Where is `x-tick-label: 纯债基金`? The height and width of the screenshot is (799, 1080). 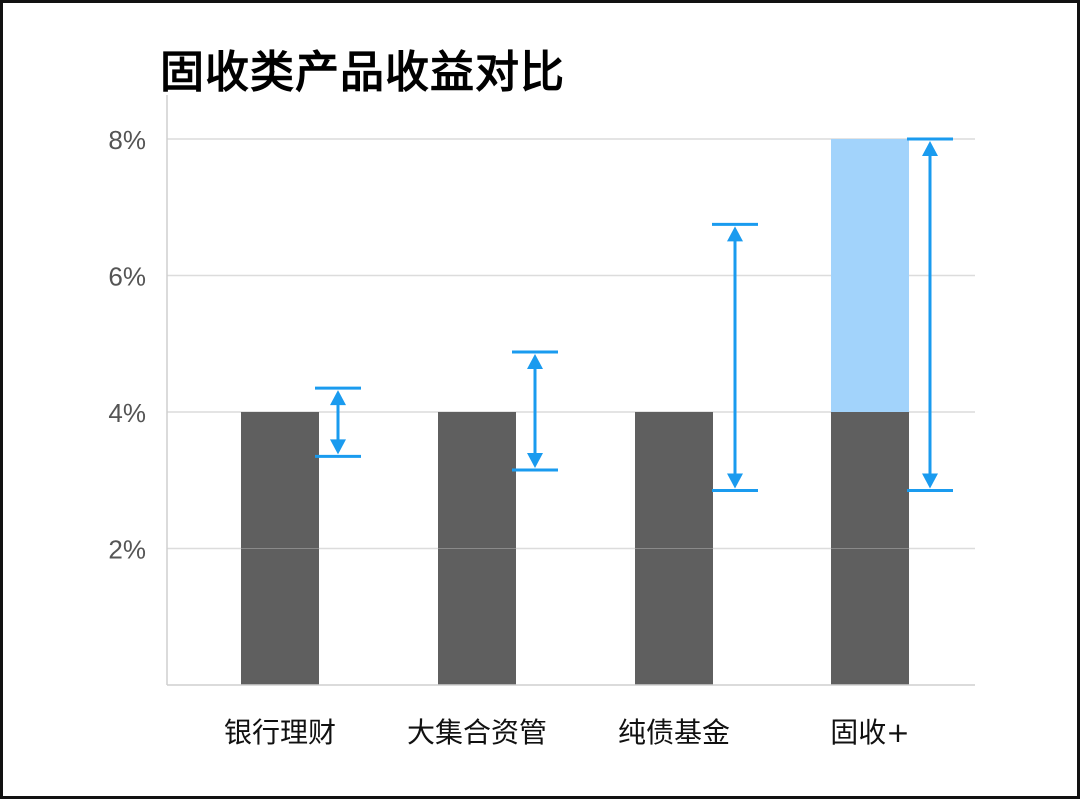
x-tick-label: 纯债基金 is located at coordinates (674, 732).